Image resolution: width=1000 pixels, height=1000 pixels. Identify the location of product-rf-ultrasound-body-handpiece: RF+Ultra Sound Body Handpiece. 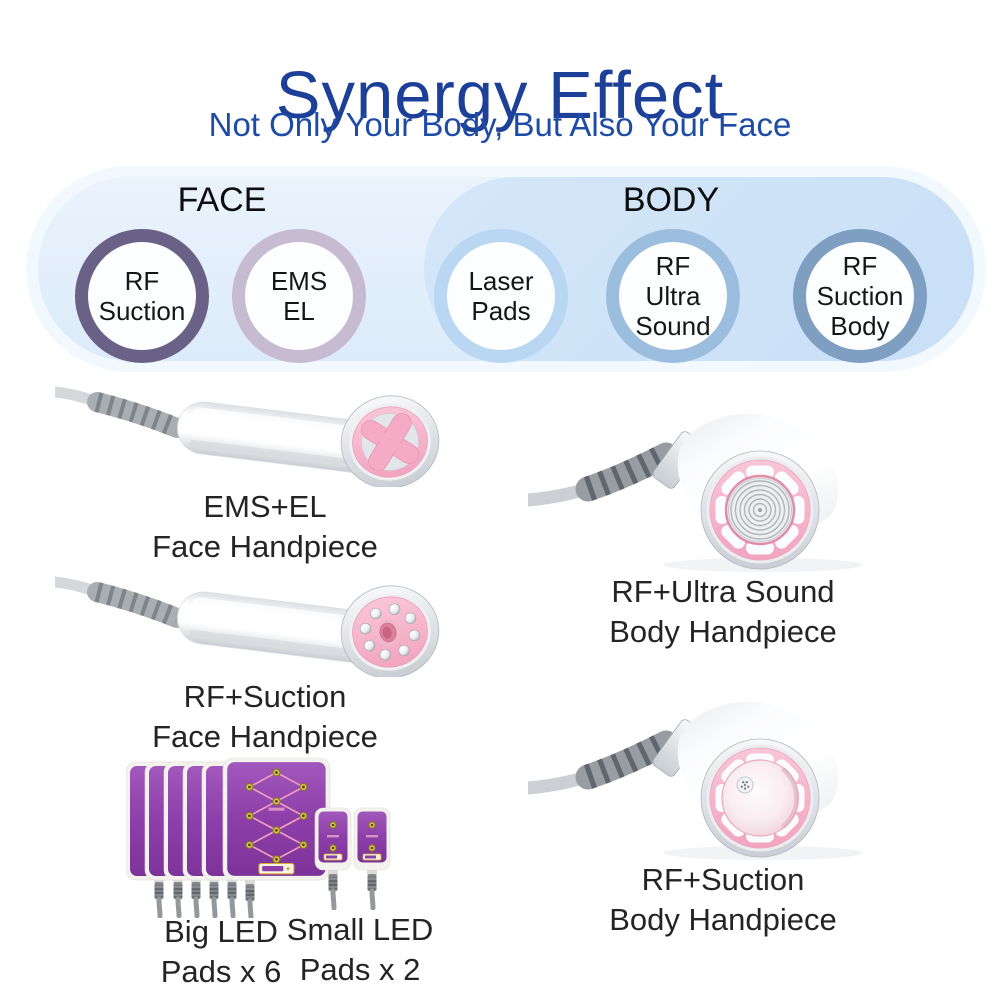
(743, 528).